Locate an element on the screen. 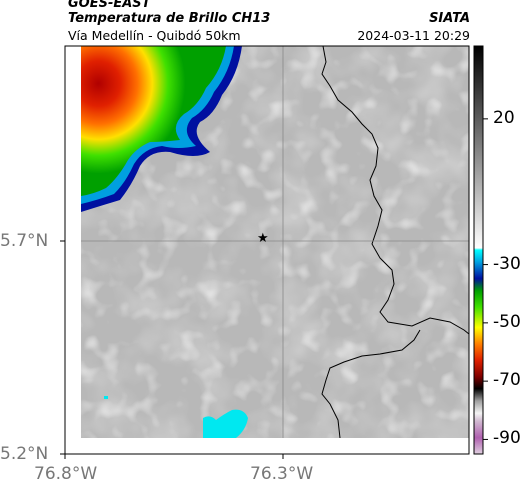 This screenshot has width=526, height=491. datetime-label: 2024-03-11 20:29 is located at coordinates (413, 35).